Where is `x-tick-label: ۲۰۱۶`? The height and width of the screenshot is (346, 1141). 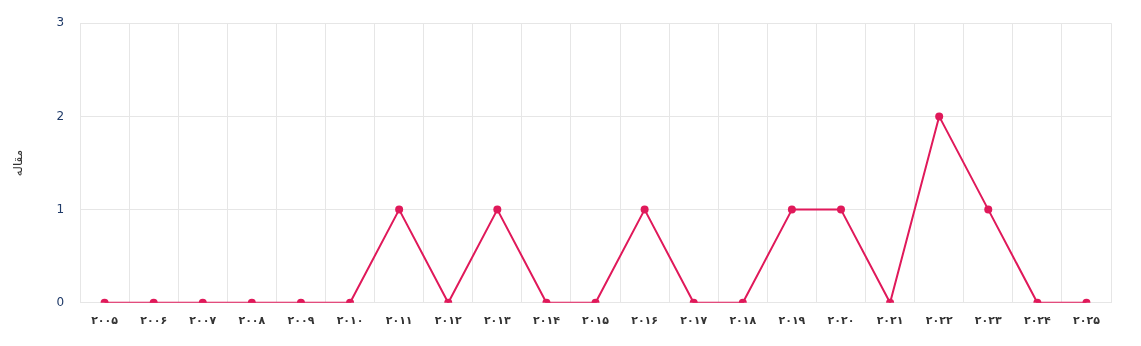 x-tick-label: ۲۰۱۶ is located at coordinates (645, 321).